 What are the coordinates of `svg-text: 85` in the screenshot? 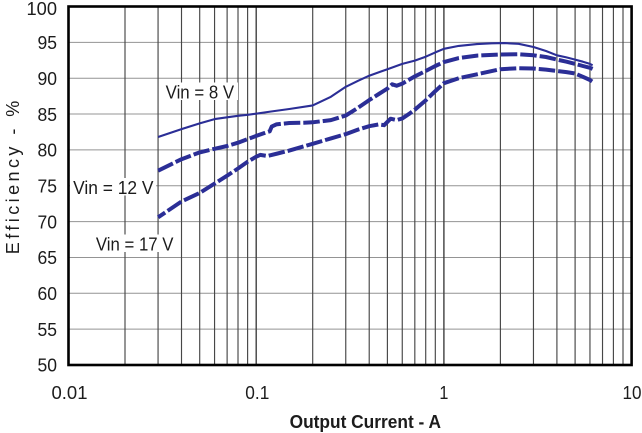 It's located at (48, 115).